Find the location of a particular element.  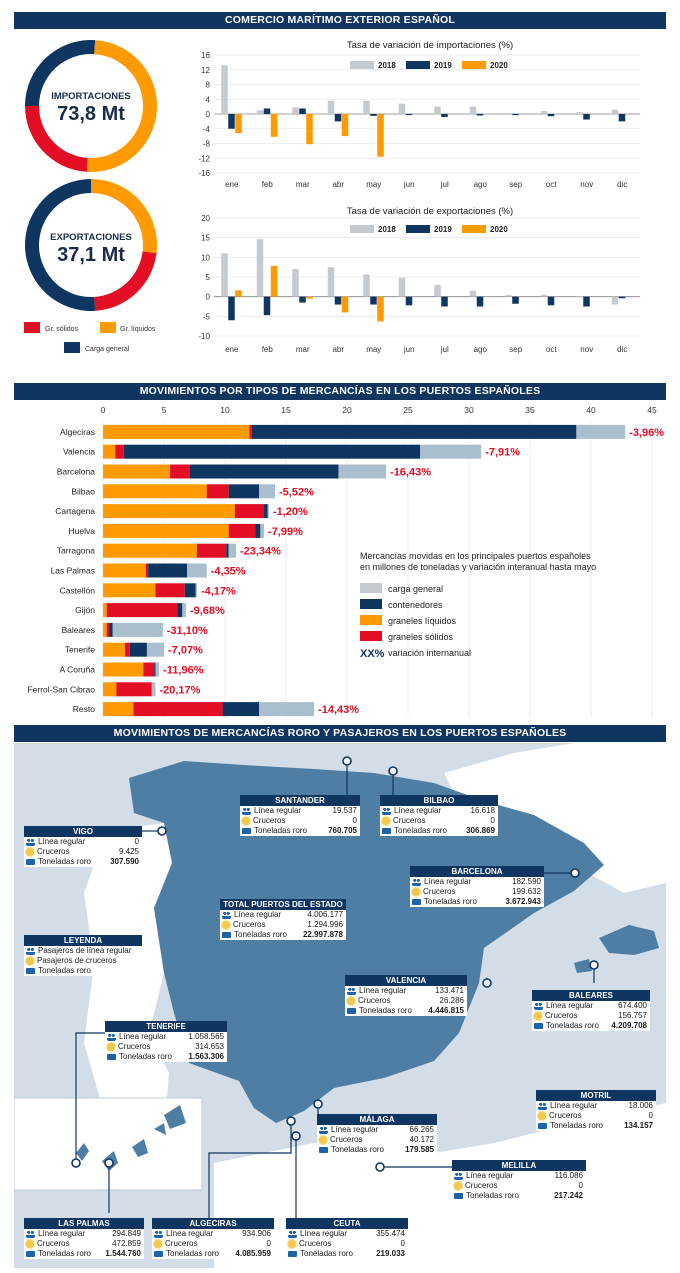

bar-2018-ago is located at coordinates (473, 293).